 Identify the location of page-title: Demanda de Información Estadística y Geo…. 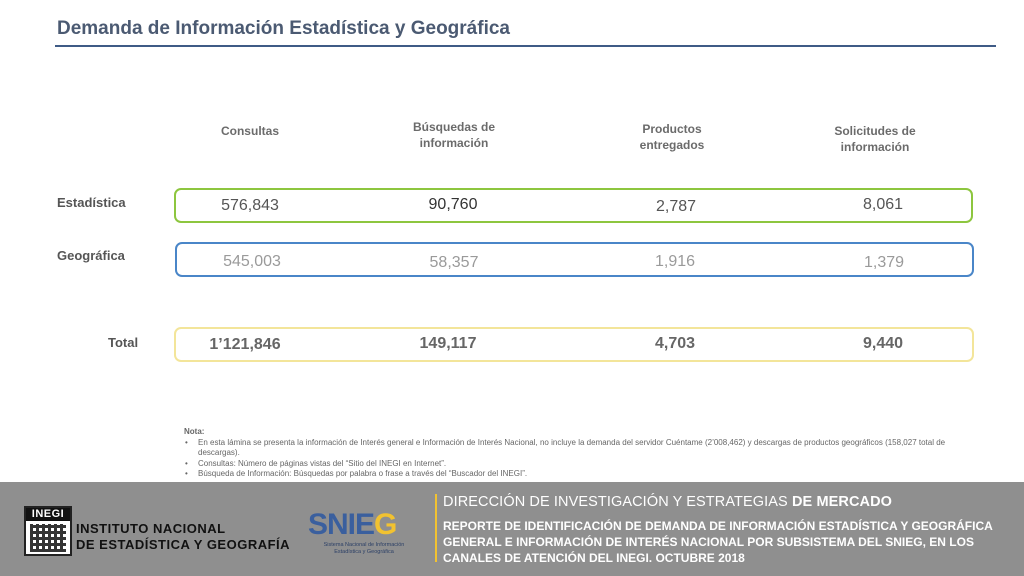
(283, 28).